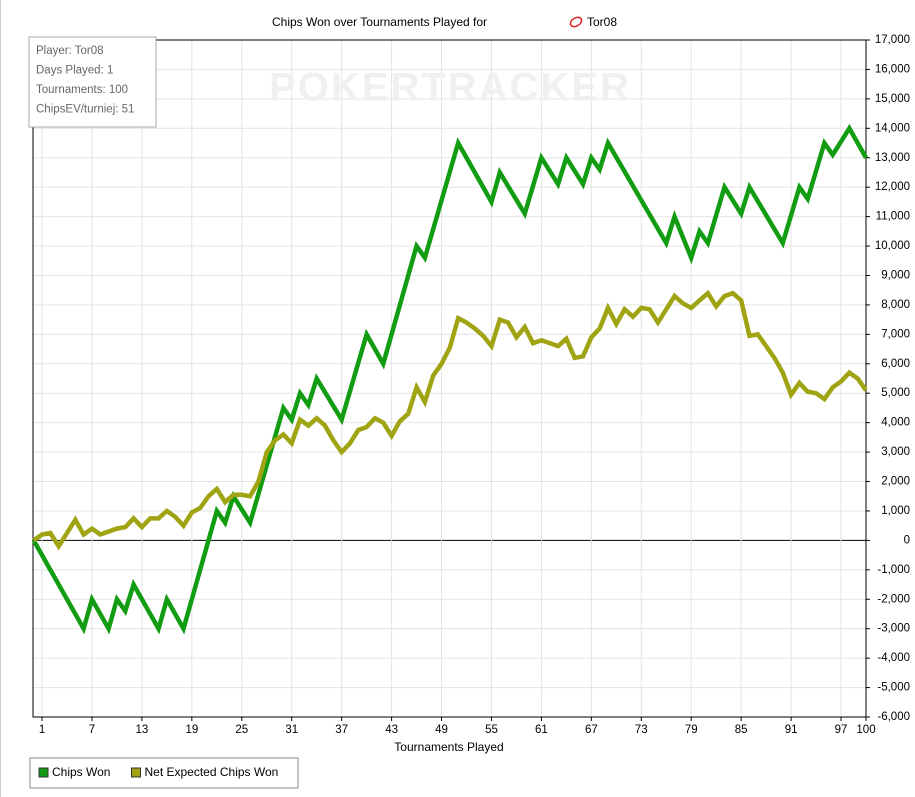 This screenshot has height=797, width=915. Describe the element at coordinates (893, 717) in the screenshot. I see `y-tick-label: -6,000` at that location.